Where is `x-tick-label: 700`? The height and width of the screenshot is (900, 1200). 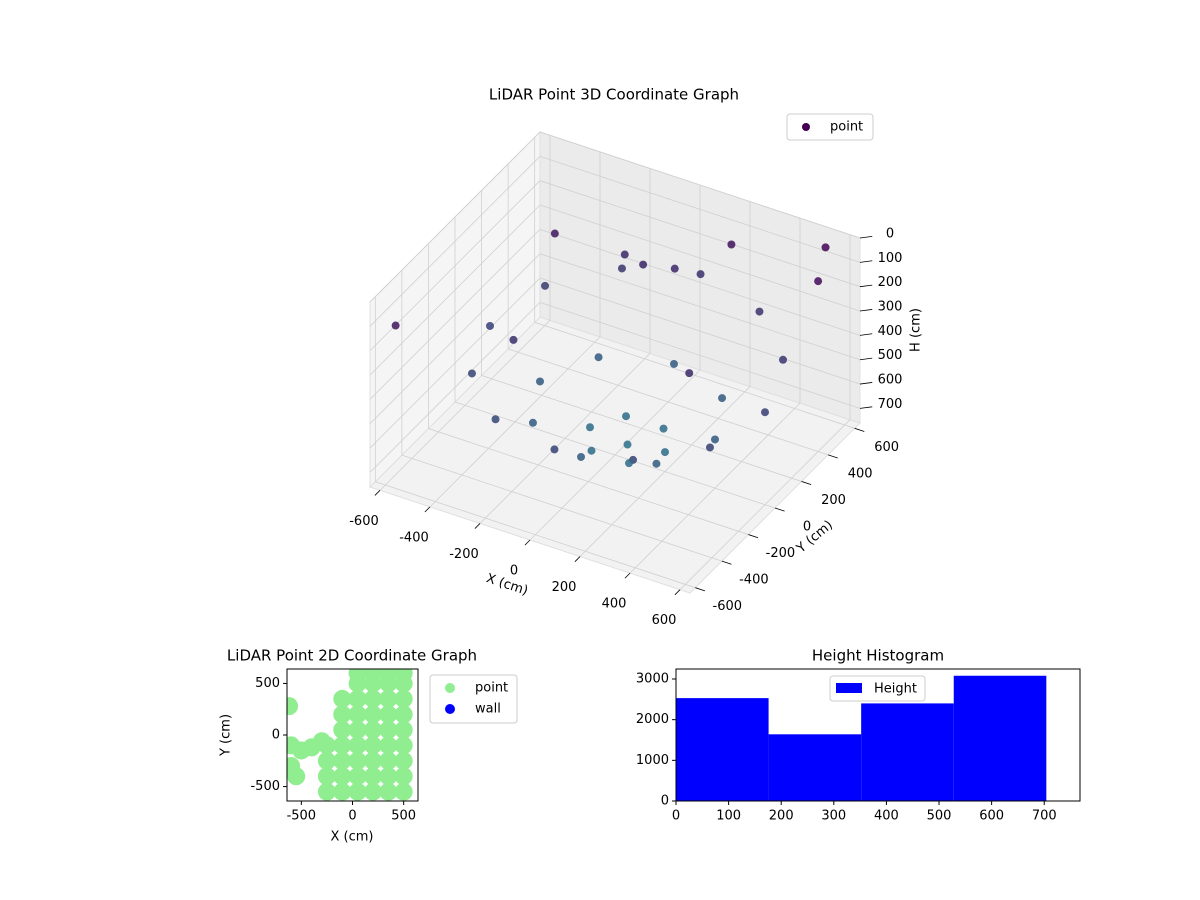 x-tick-label: 700 is located at coordinates (1044, 816).